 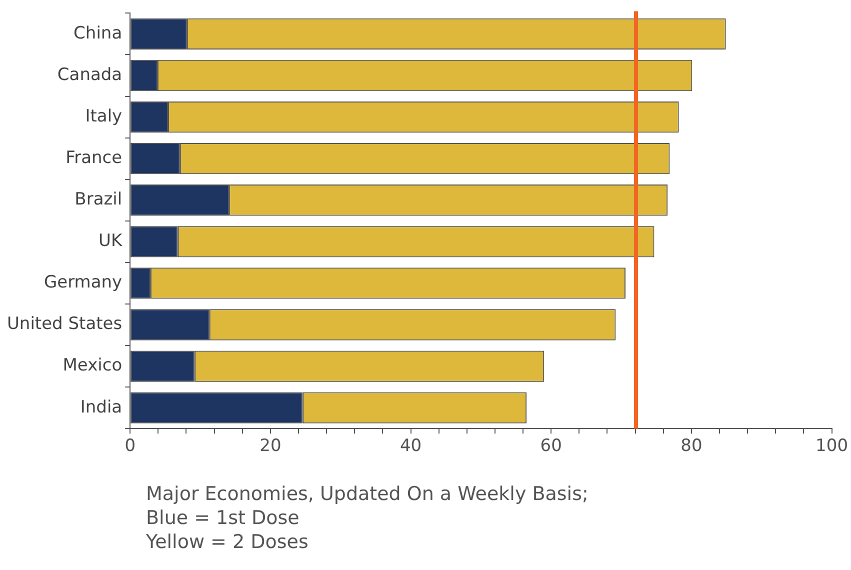 What do you see at coordinates (228, 542) in the screenshot?
I see `text: Yellow = 2 Doses` at bounding box center [228, 542].